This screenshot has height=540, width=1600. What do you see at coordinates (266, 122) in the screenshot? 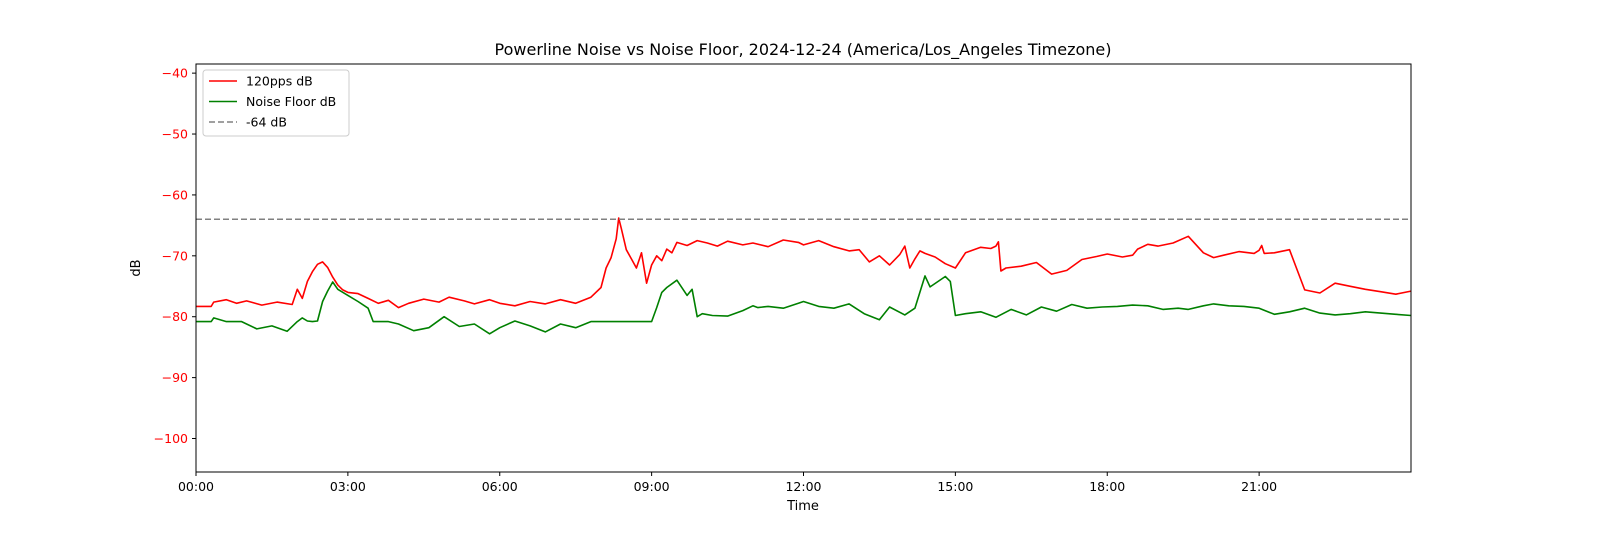
I see `legend-label-2: -64 dB` at bounding box center [266, 122].